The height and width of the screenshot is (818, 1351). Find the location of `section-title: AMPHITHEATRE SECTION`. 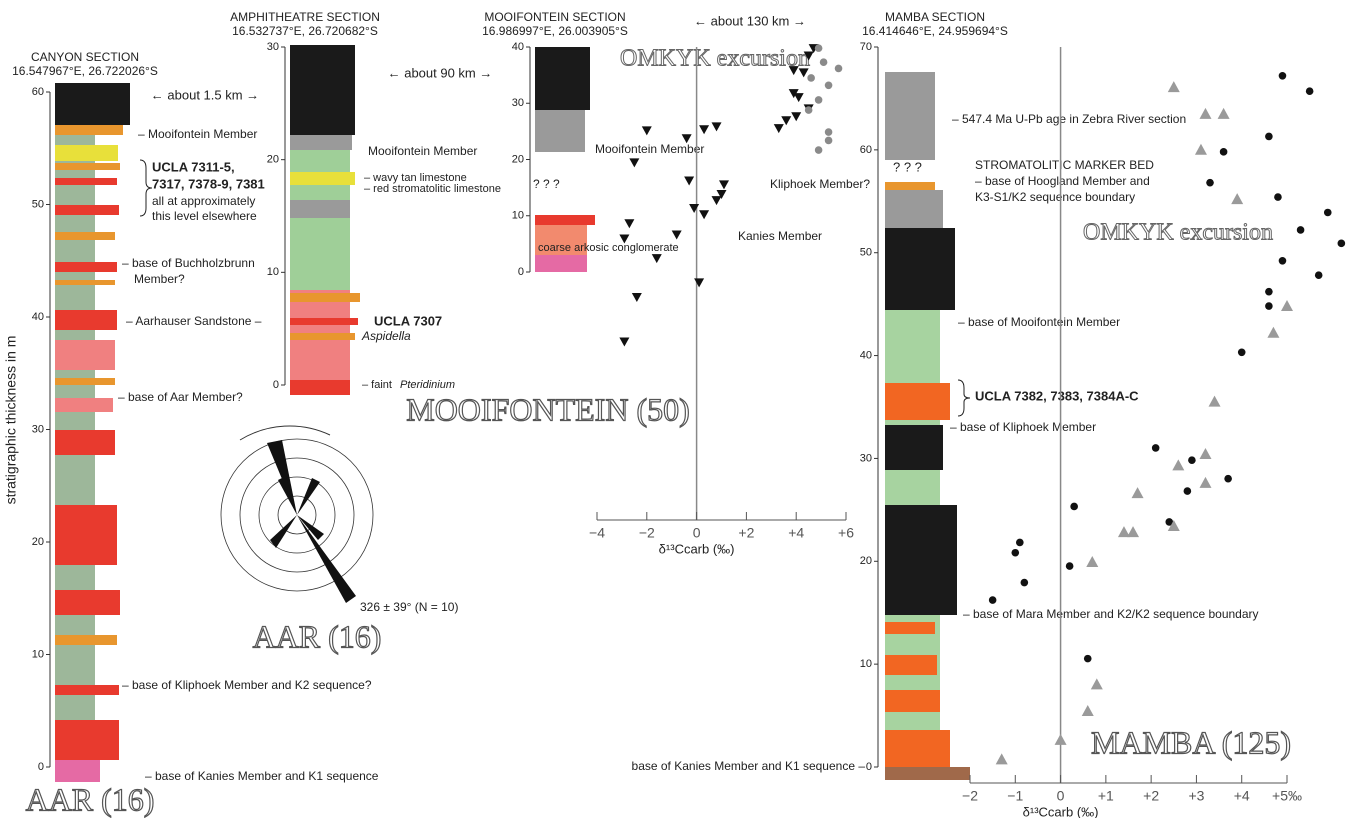

section-title: AMPHITHEATRE SECTION is located at coordinates (305, 17).